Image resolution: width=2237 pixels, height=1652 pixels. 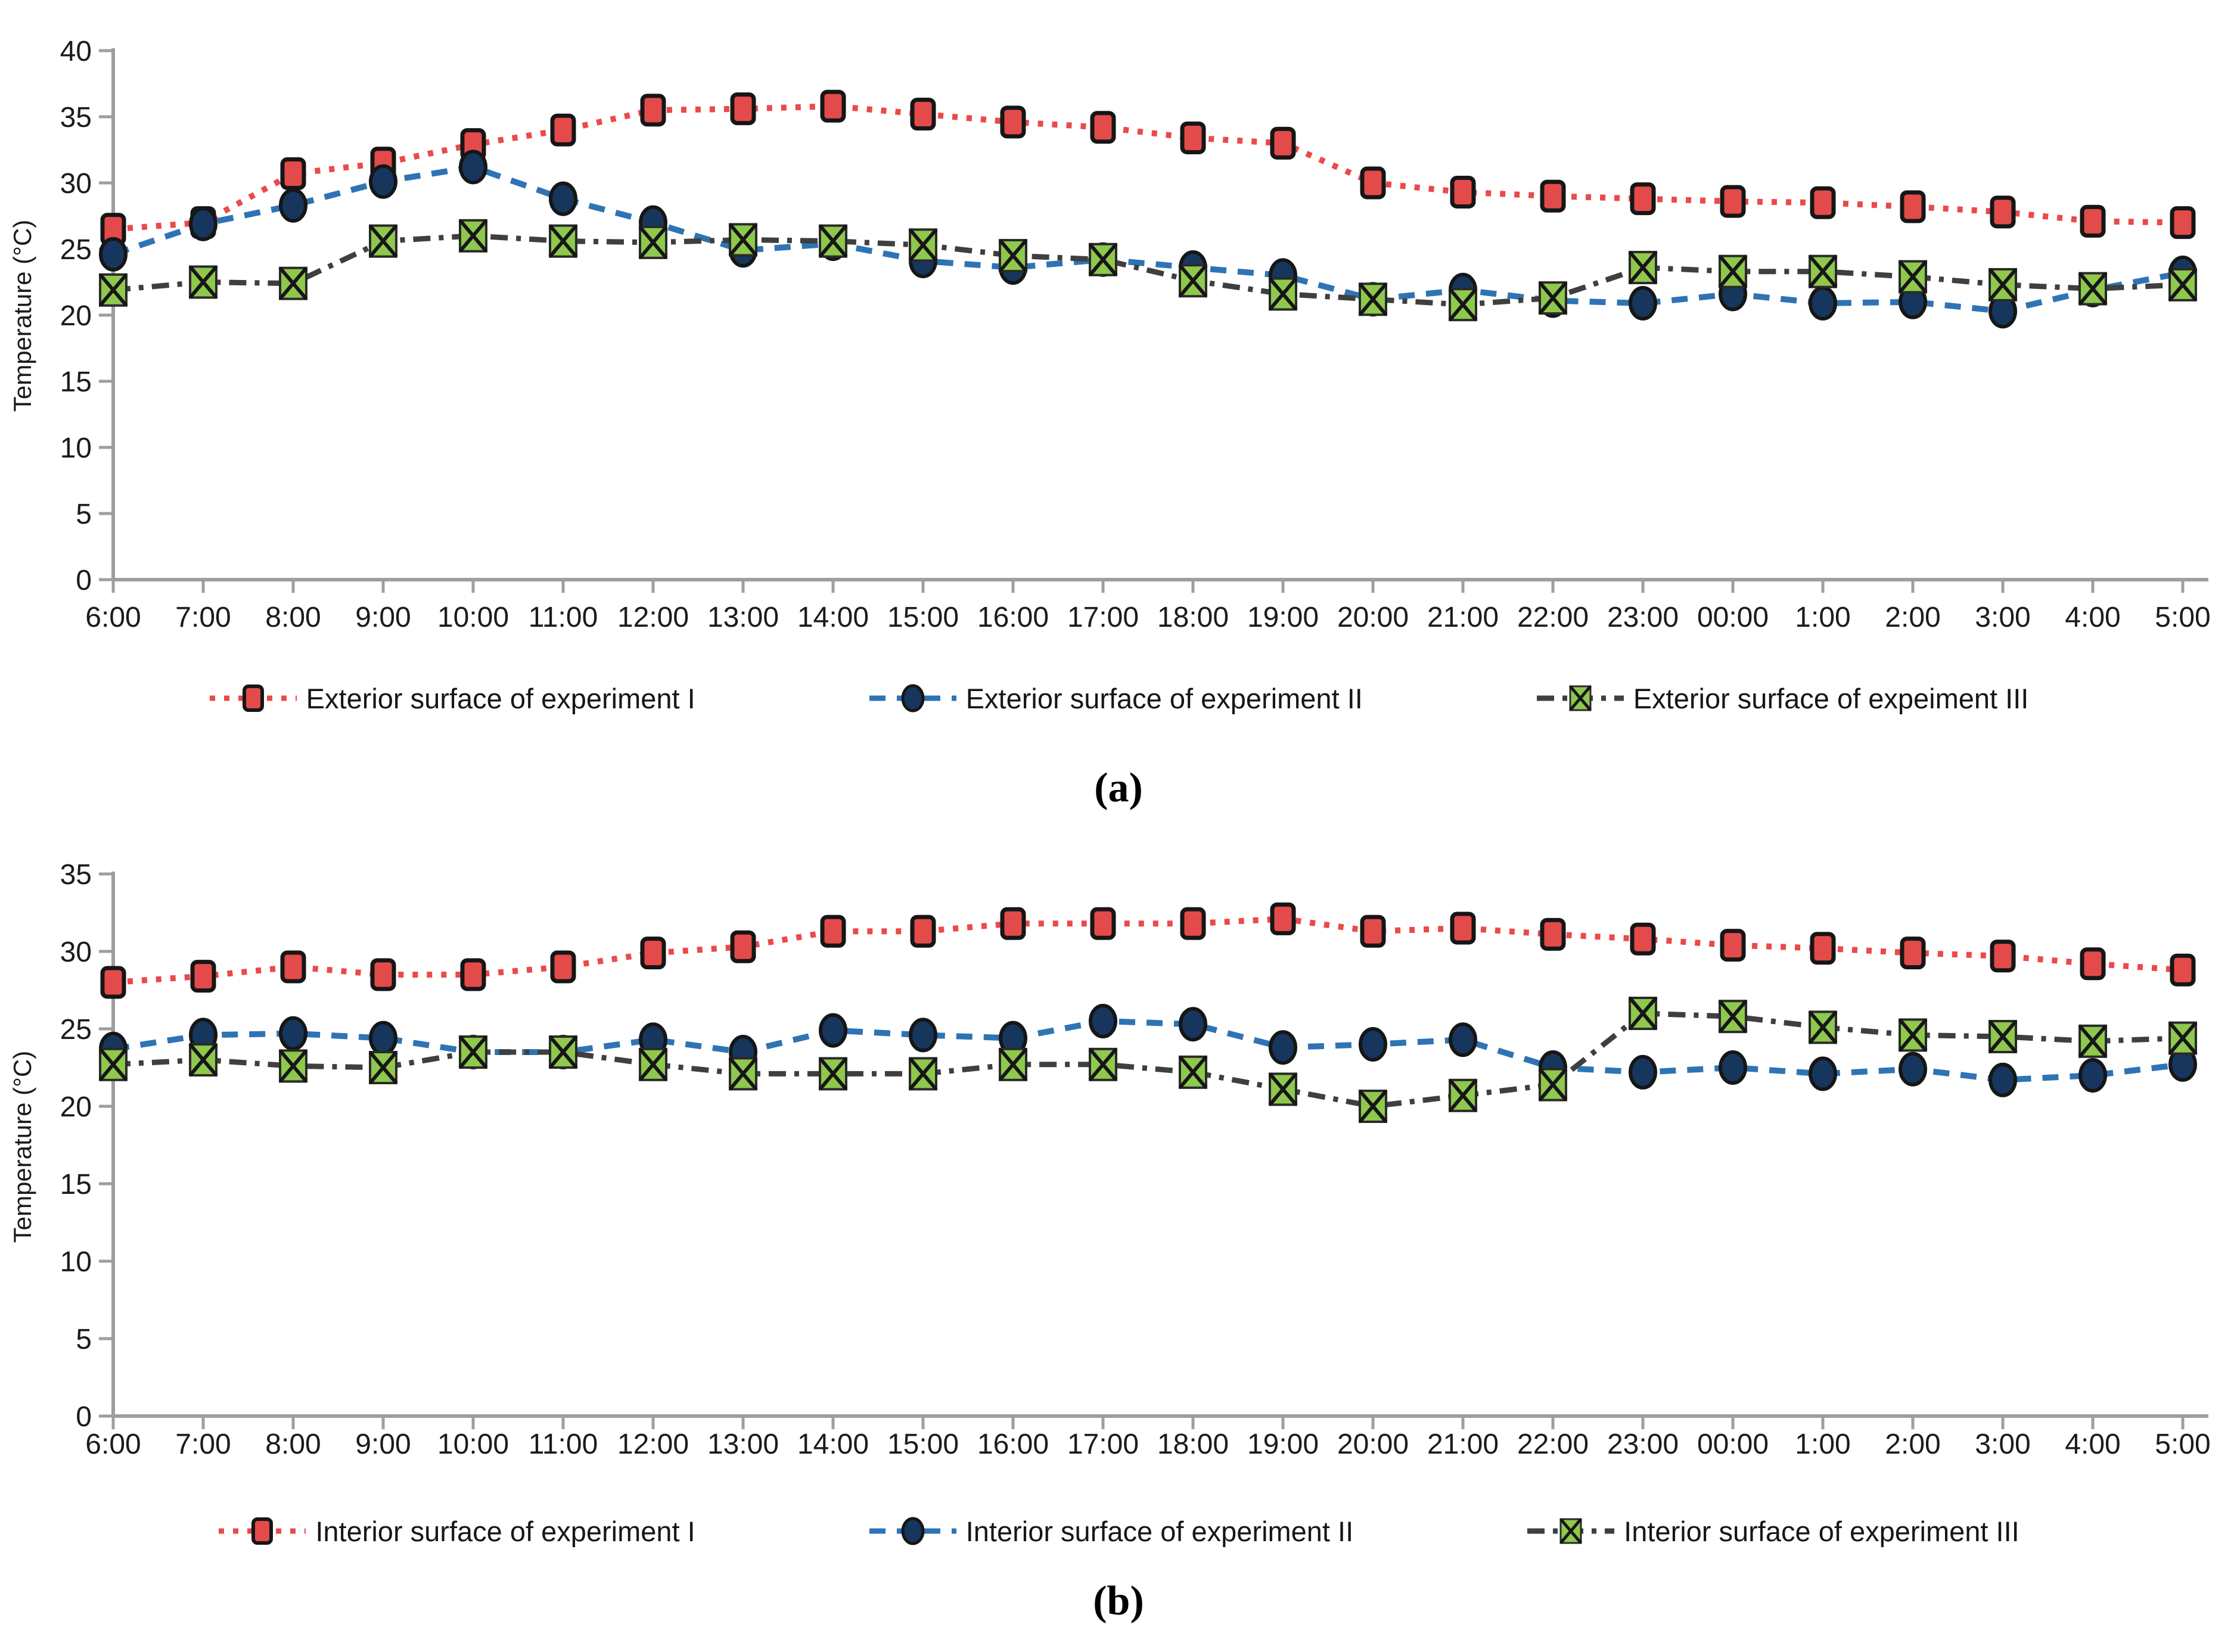 What do you see at coordinates (203, 617) in the screenshot?
I see `x-tick-label: 7:00` at bounding box center [203, 617].